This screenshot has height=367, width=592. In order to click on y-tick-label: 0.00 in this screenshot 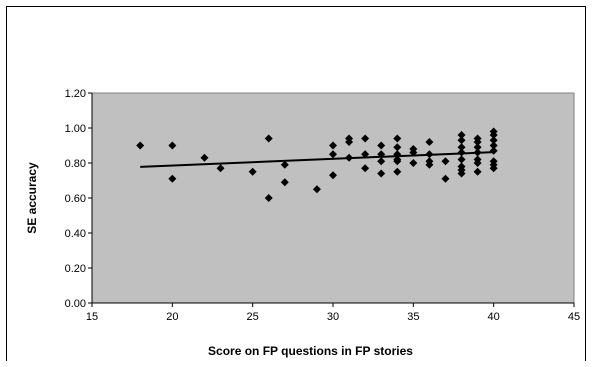, I will do `click(75, 304)`.